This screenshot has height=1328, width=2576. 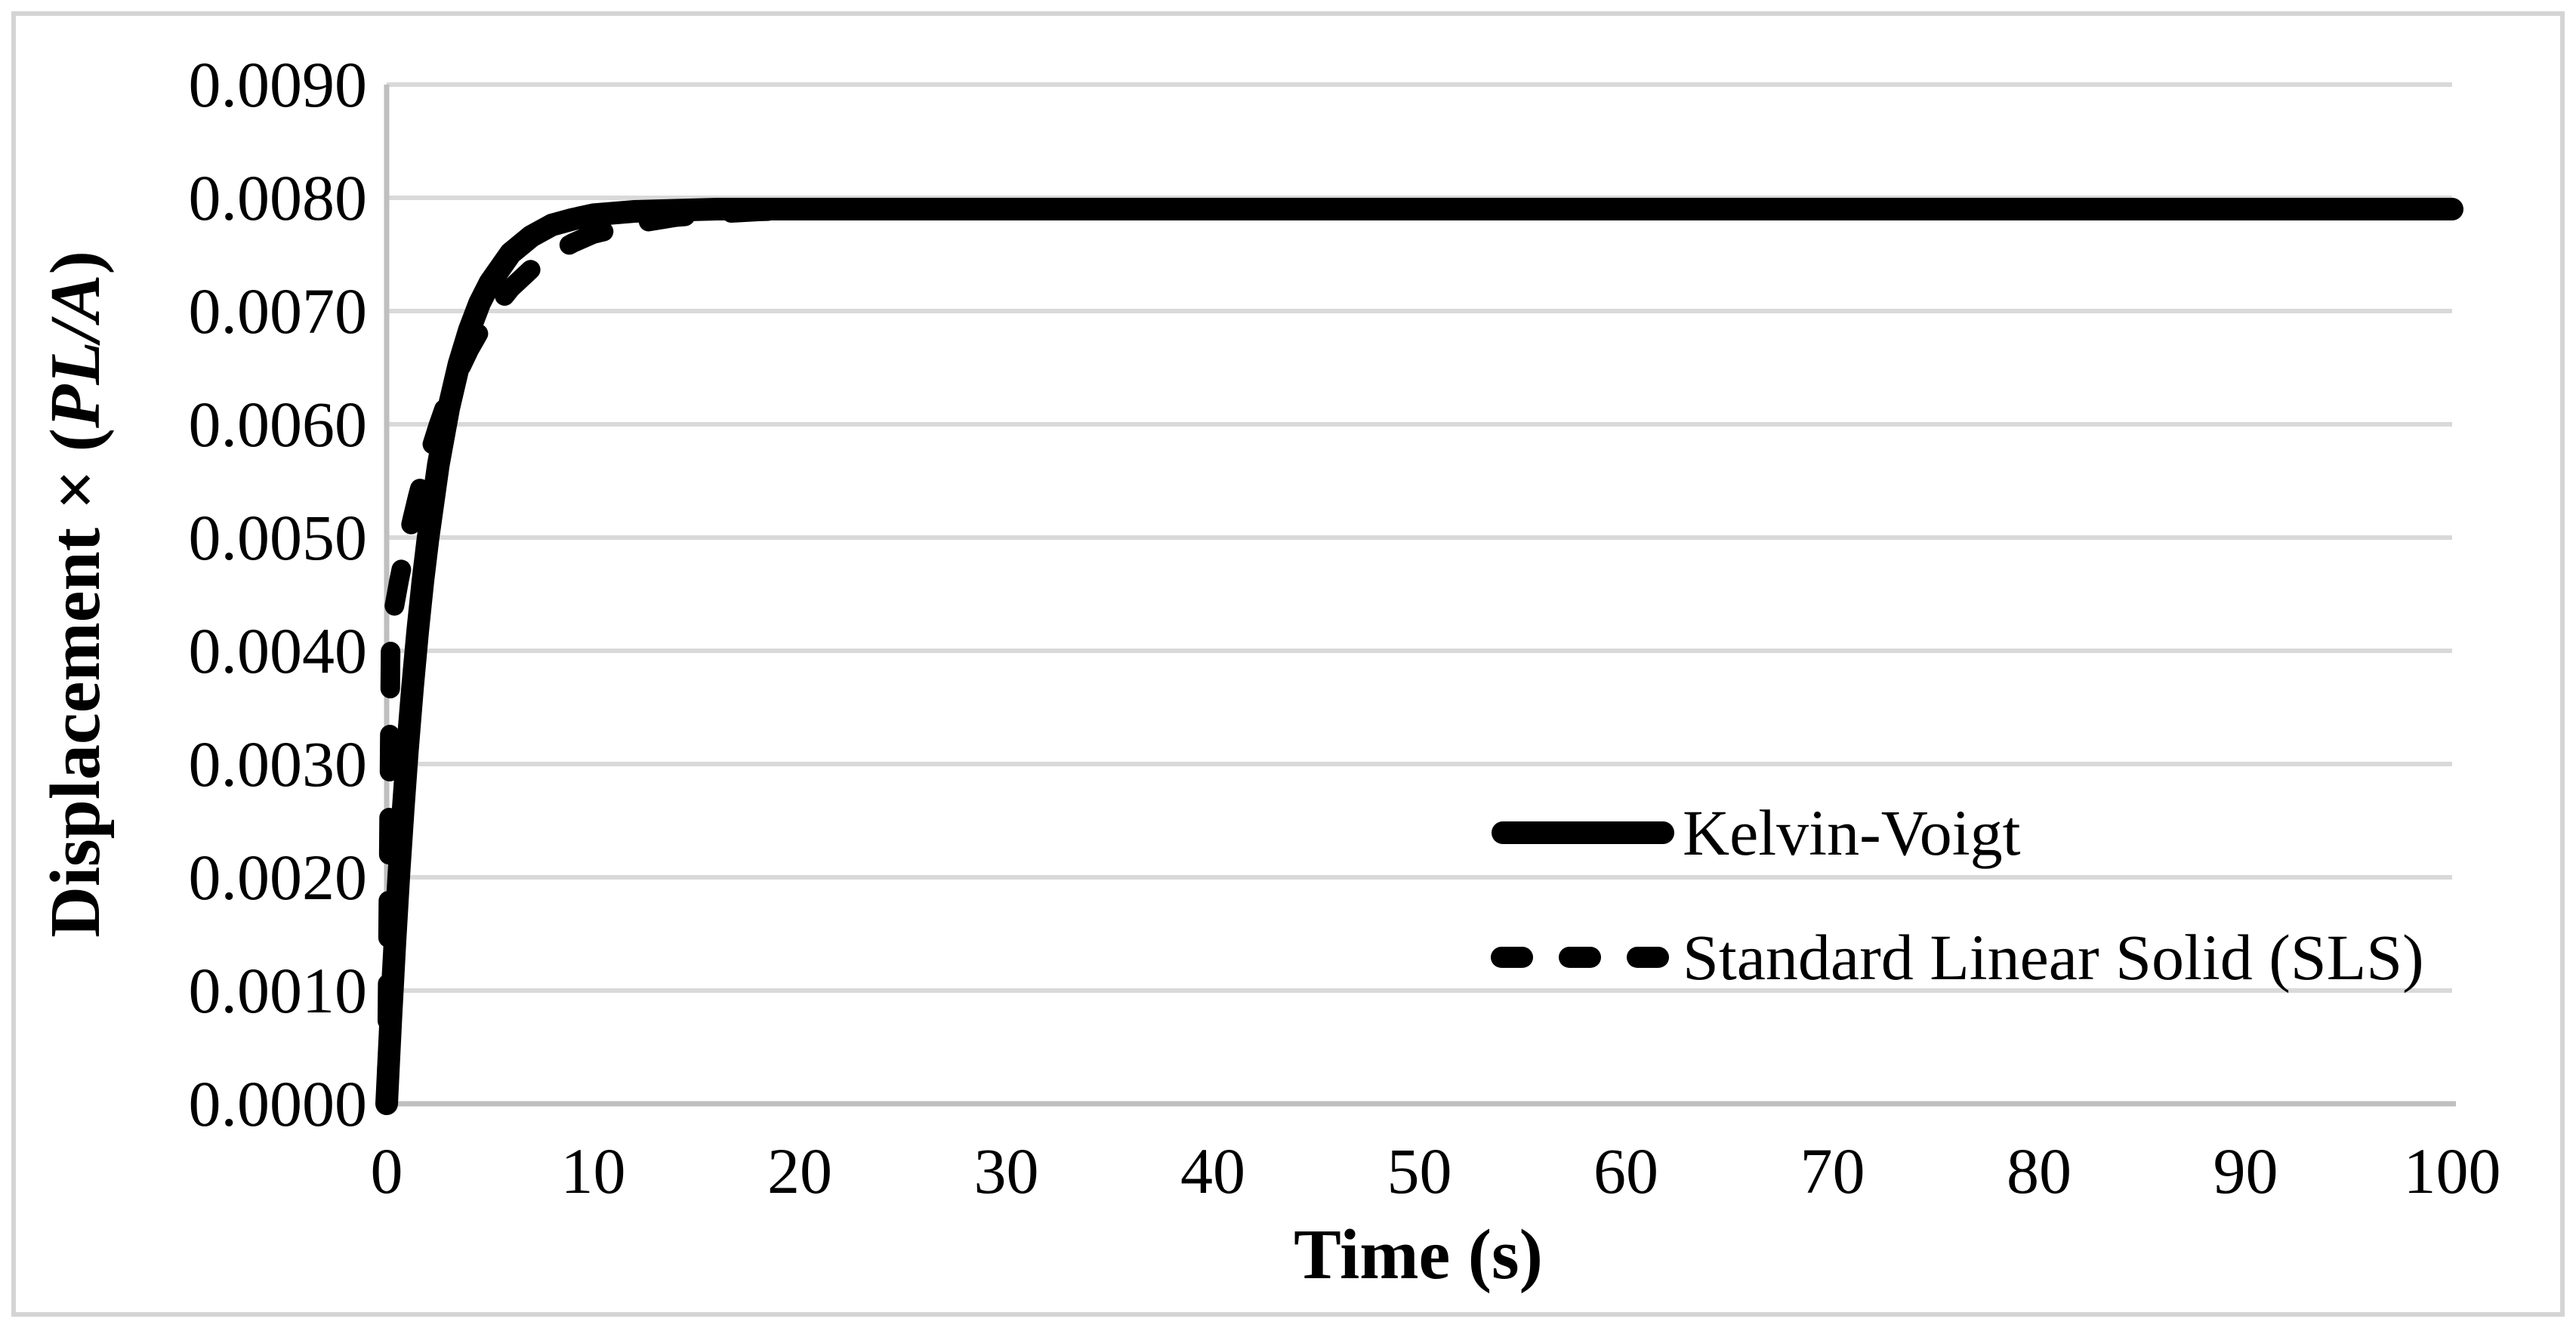 I want to click on y-axis-title-prefix: Displacement × (, so click(x=75, y=683).